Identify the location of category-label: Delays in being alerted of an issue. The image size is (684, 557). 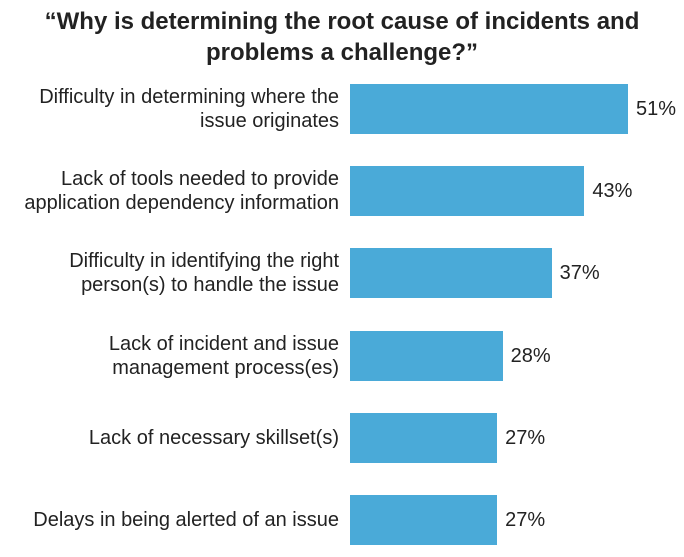
(186, 520).